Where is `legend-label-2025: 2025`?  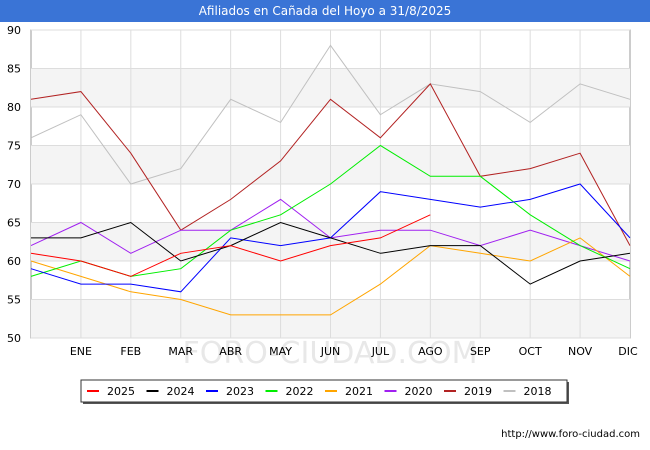
legend-label-2025: 2025 is located at coordinates (121, 391).